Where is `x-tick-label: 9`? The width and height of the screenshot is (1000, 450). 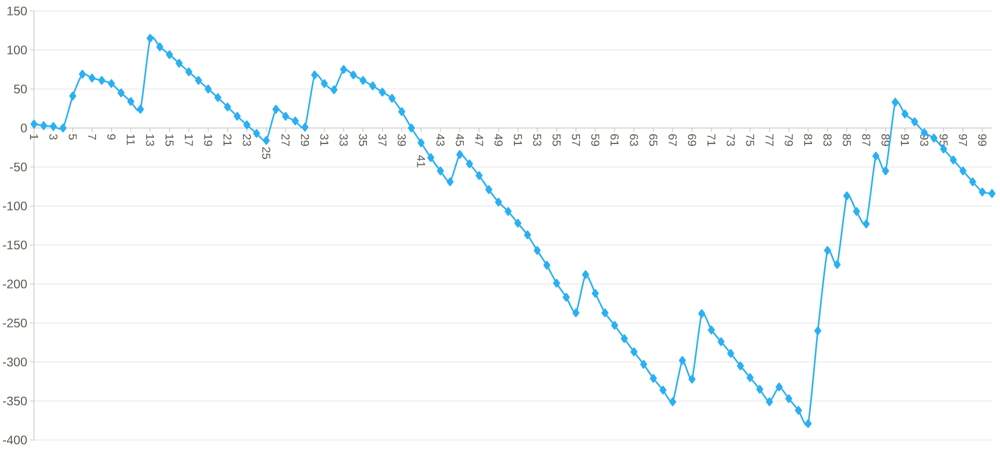 x-tick-label: 9 is located at coordinates (111, 137).